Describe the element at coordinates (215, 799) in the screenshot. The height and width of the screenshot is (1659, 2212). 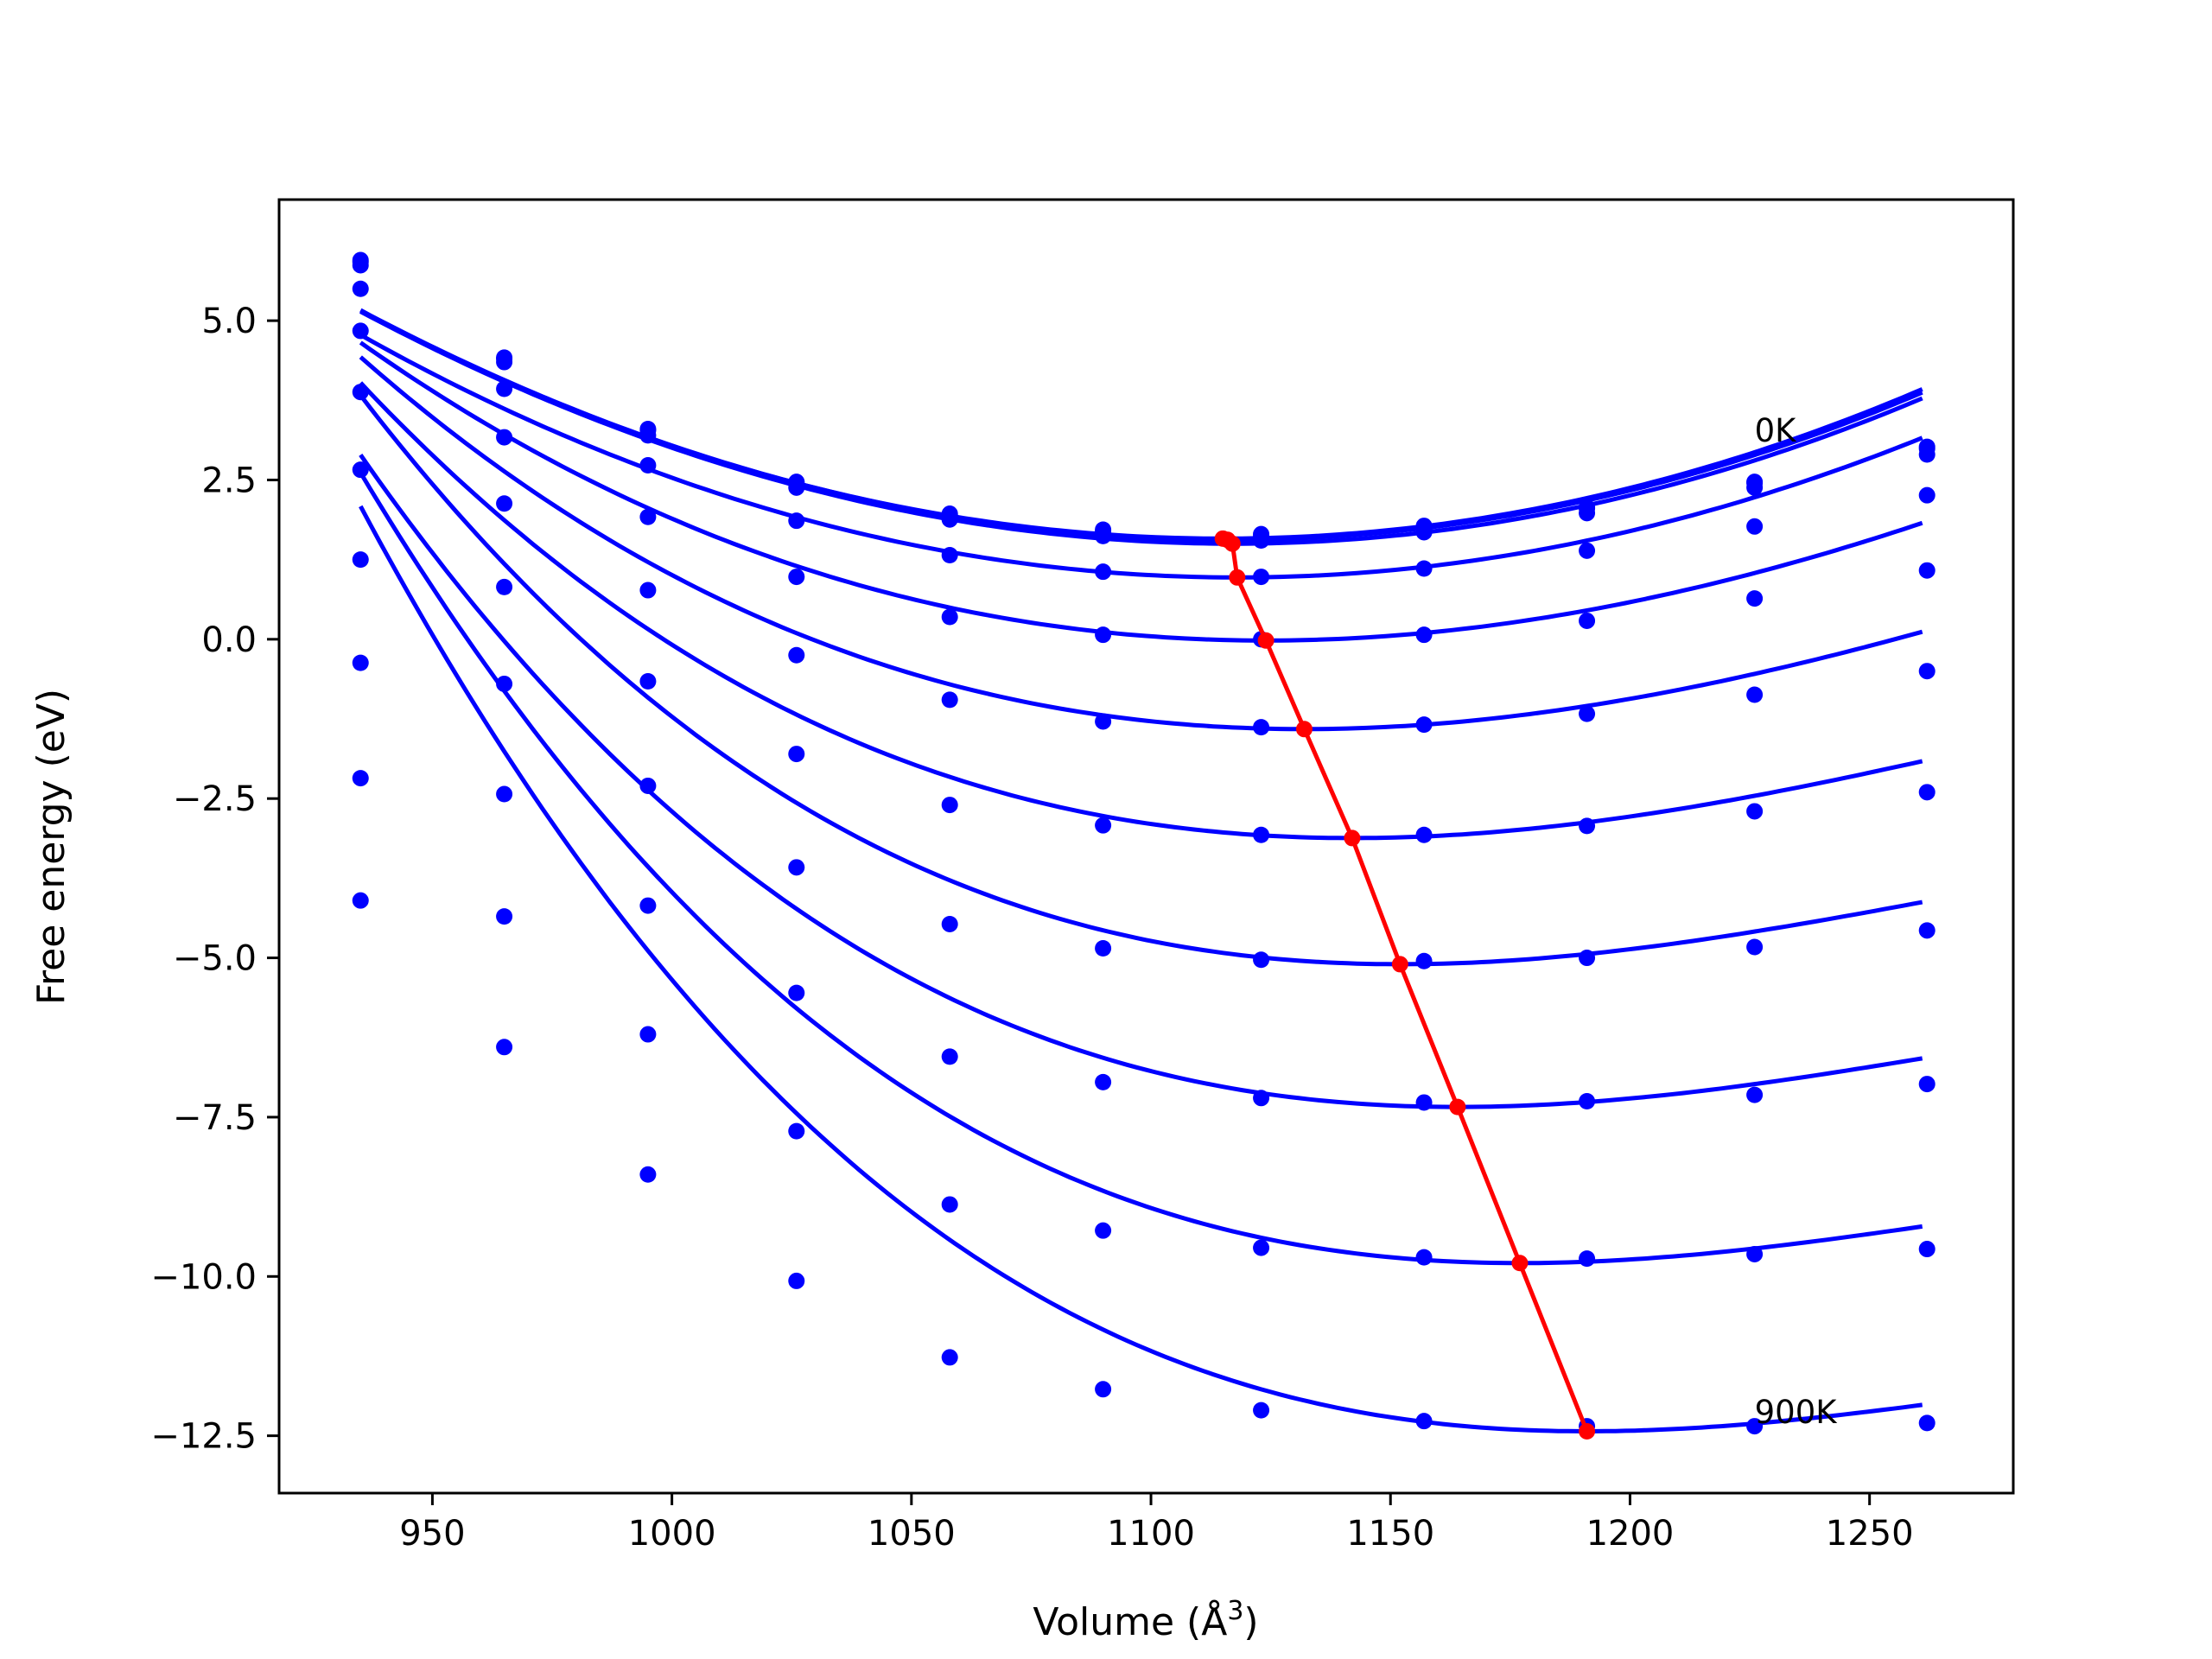
I see `y-tick-label-3: −2.5` at that location.